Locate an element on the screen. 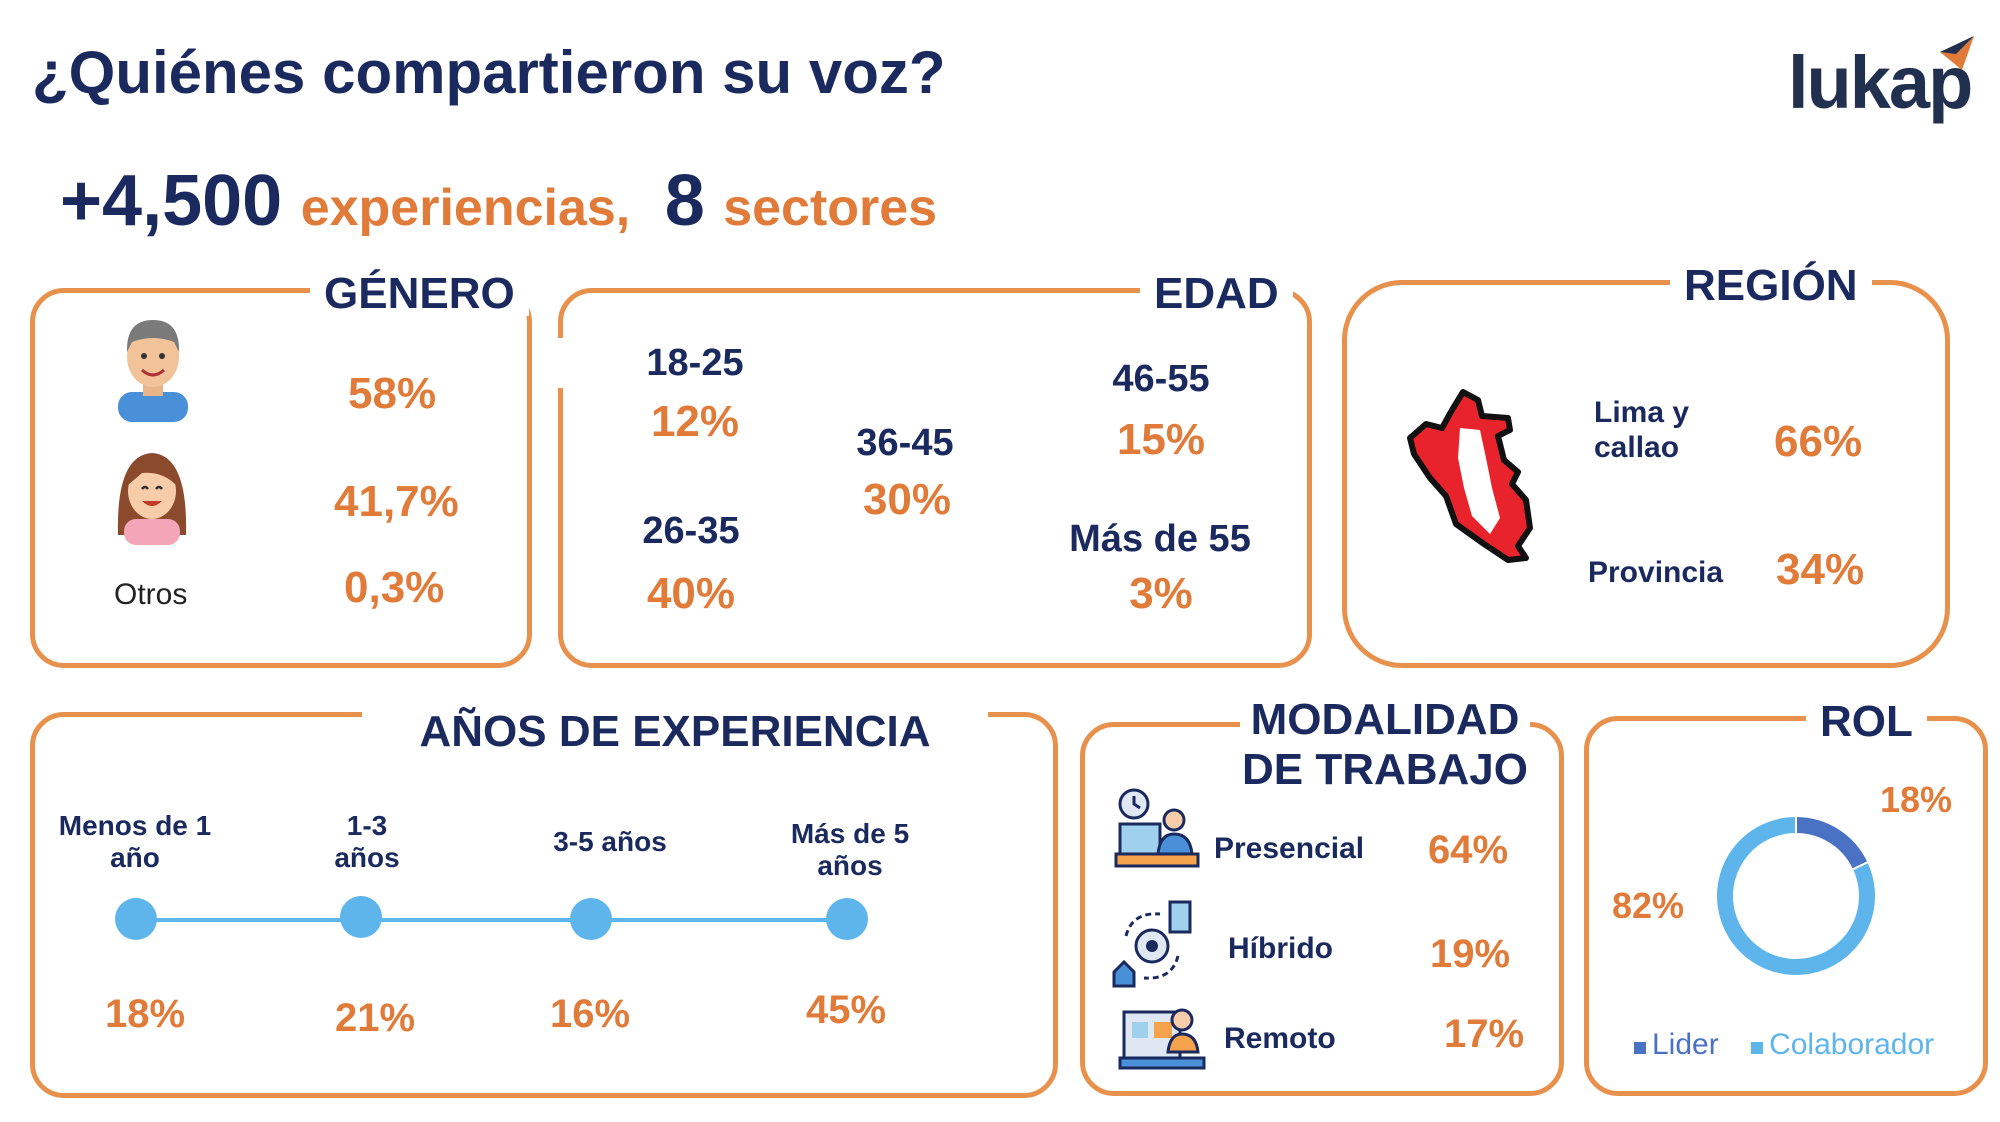  headline: +4,500 experiencias, 8 sectores is located at coordinates (498, 201).